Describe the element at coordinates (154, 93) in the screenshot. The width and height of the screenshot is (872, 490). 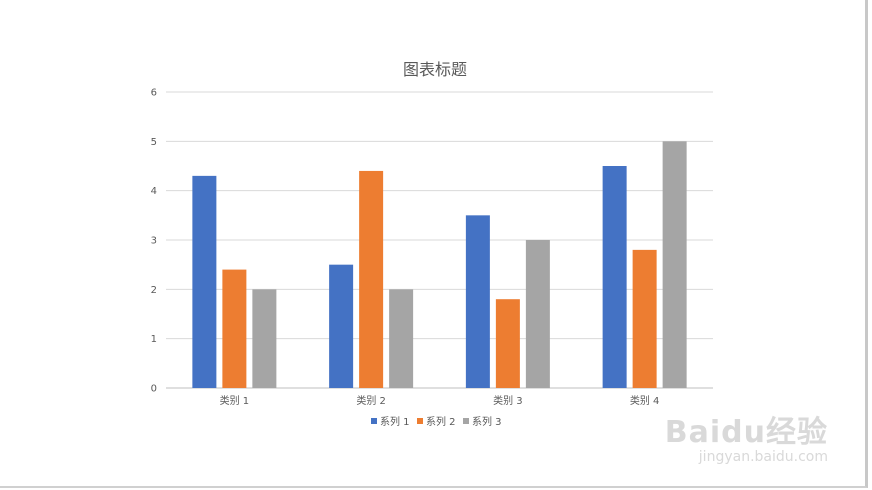
I see `y-tick-label: 6` at that location.